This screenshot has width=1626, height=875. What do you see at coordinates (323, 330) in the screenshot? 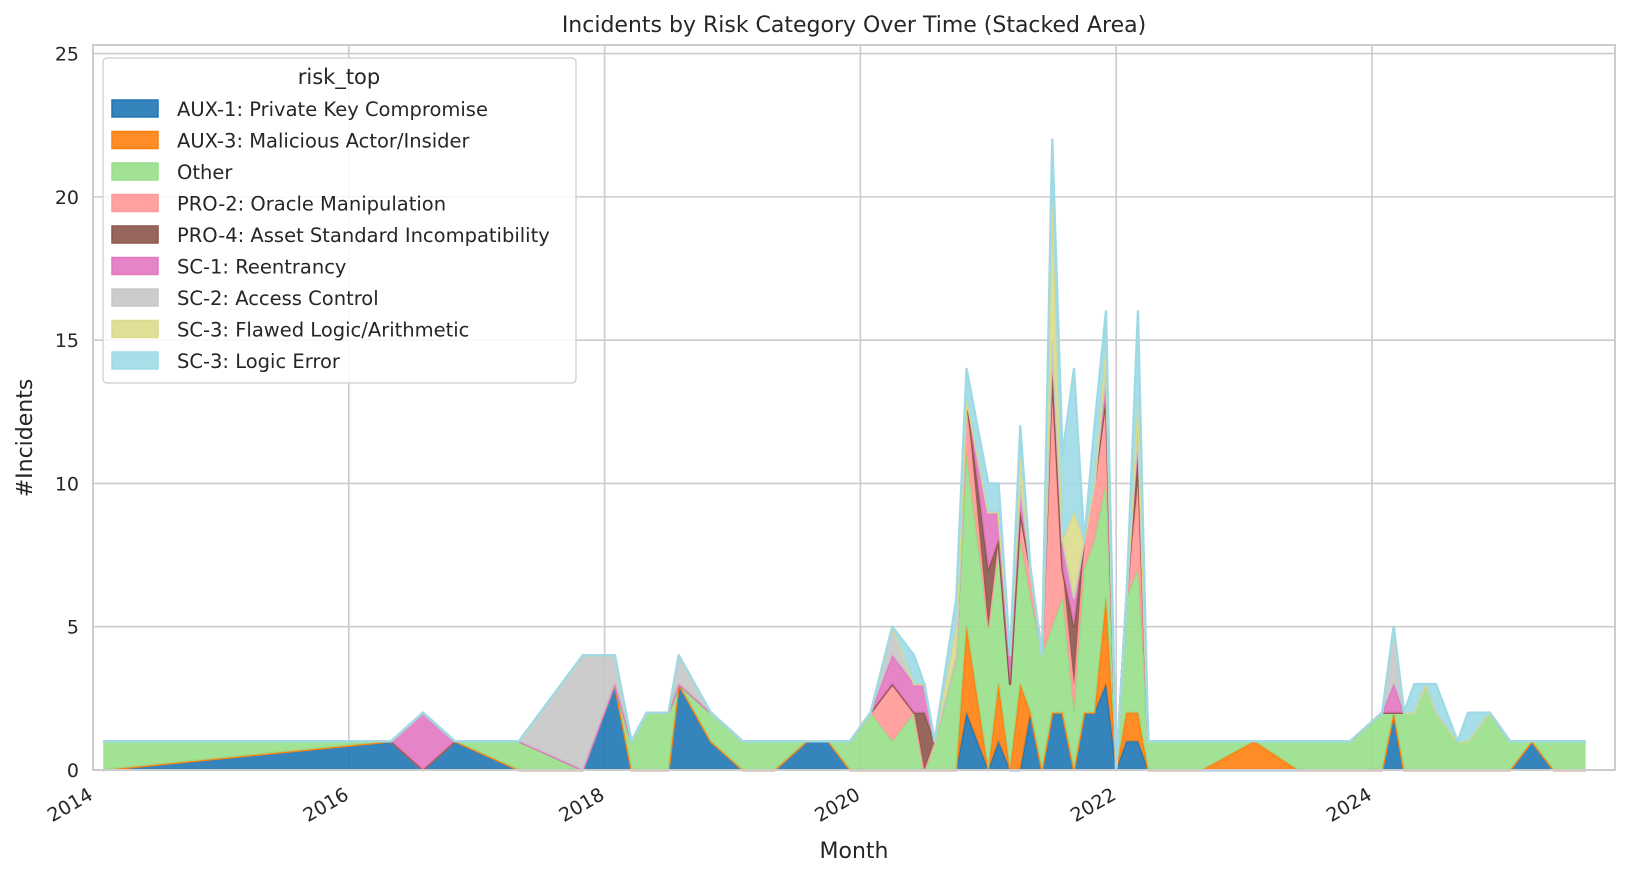
I see `legend-label-sc-3-flawed-logic-arithmetic: SC-3: Flawed Logic/Arithmetic` at bounding box center [323, 330].